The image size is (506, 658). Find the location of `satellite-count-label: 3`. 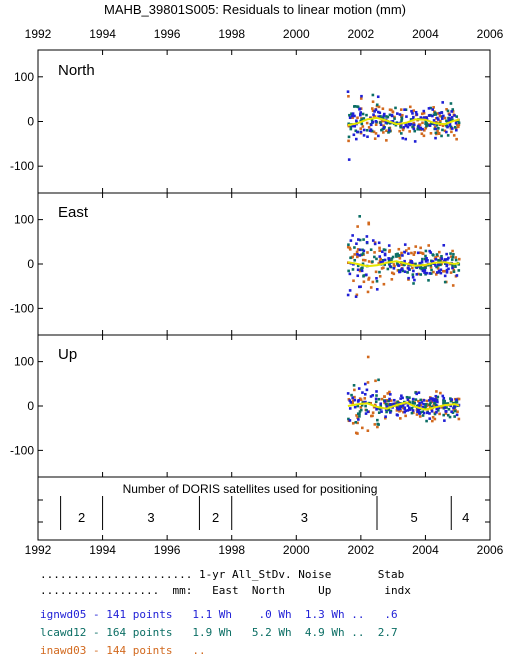

satellite-count-label: 3 is located at coordinates (150, 517).